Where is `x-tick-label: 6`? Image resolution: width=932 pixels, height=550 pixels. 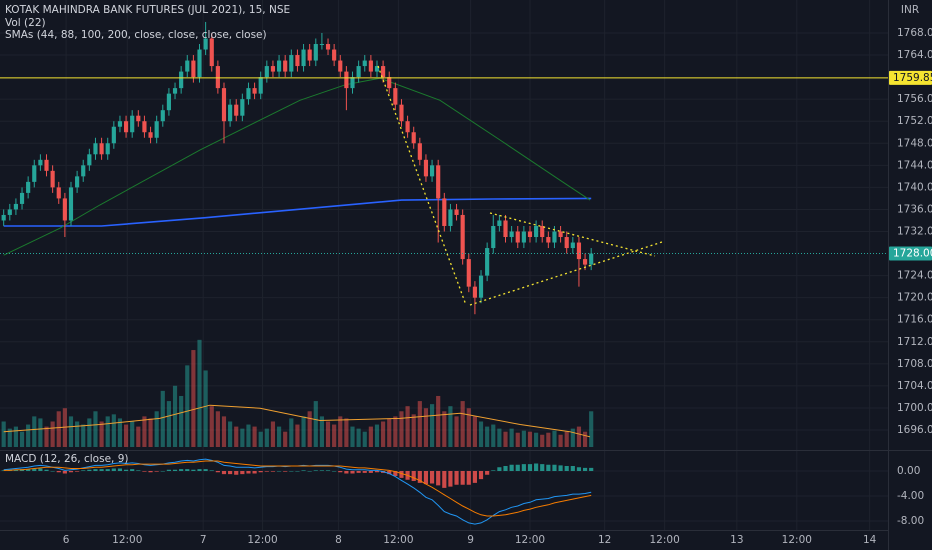 x-tick-label: 6 is located at coordinates (66, 540).